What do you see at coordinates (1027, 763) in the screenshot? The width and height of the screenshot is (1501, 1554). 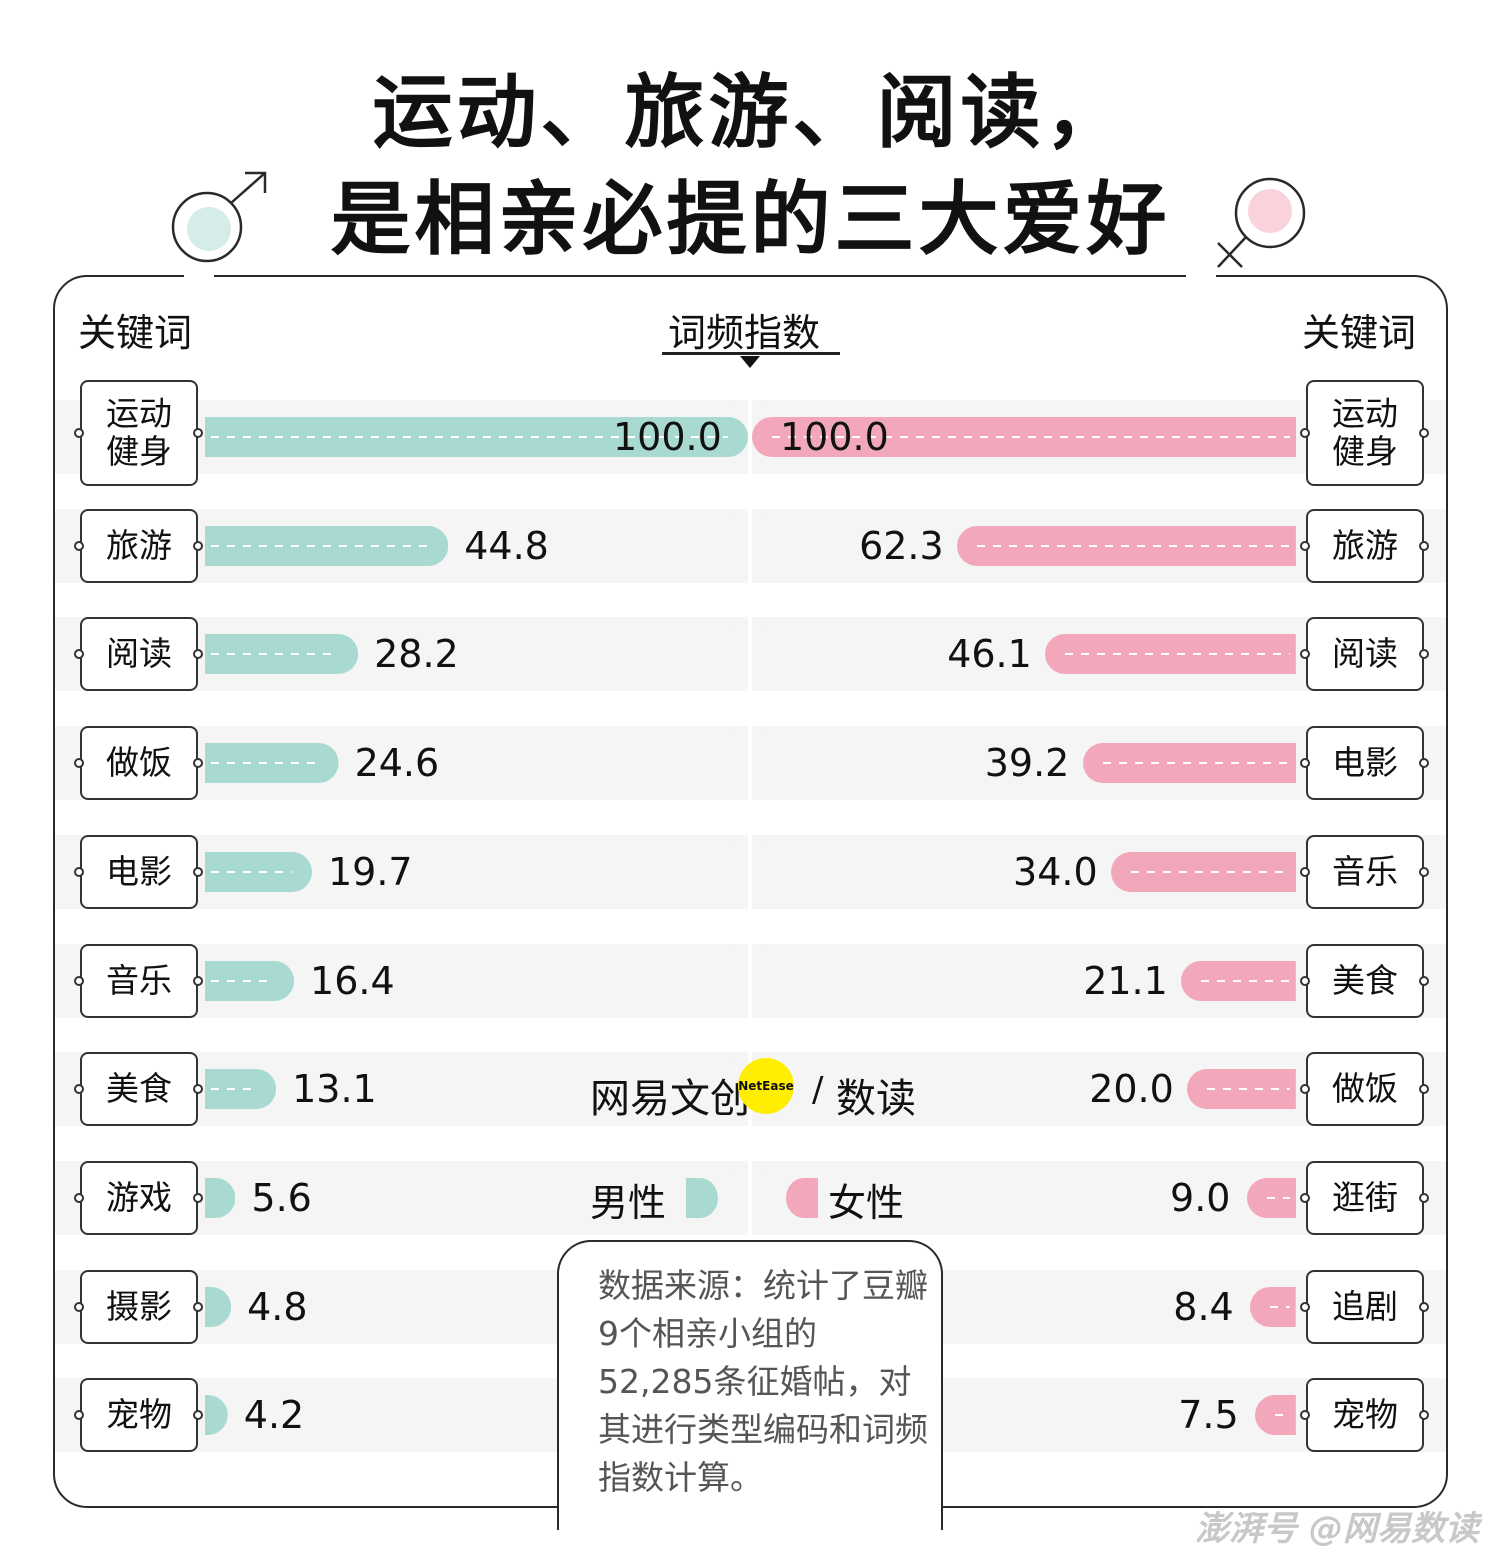 I see `female-value-3: 39.2` at bounding box center [1027, 763].